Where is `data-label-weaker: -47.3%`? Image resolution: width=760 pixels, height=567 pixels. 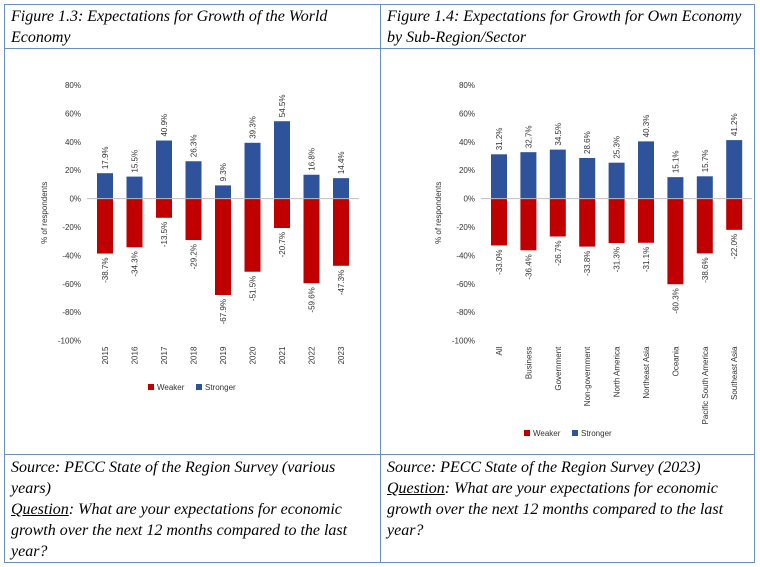 data-label-weaker: -47.3% is located at coordinates (341, 282).